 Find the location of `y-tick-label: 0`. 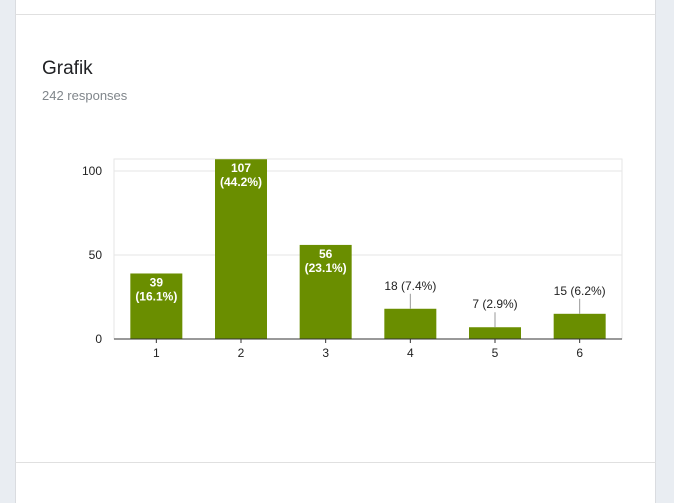

y-tick-label: 0 is located at coordinates (98, 339).